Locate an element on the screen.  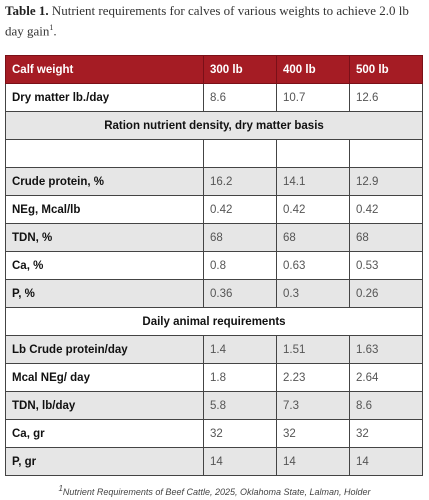
table-cell: Ca, gr is located at coordinates (104, 433).